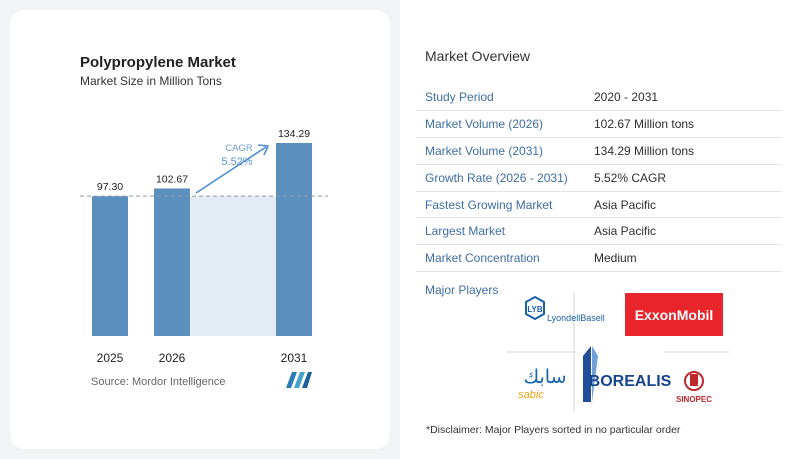 This screenshot has height=459, width=800. I want to click on category-label: 2025, so click(110, 358).